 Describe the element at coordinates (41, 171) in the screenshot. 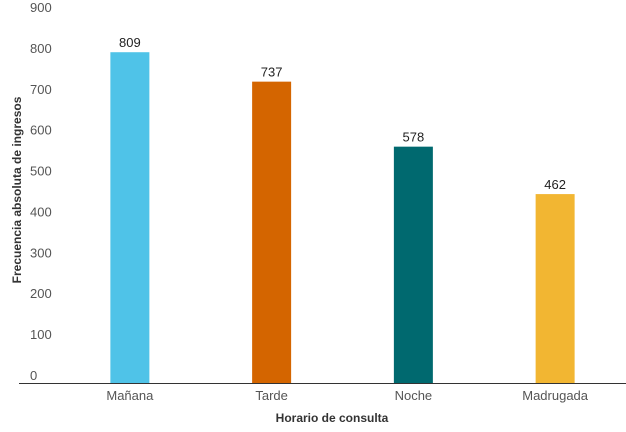

I see `y-tick-label: 500` at that location.